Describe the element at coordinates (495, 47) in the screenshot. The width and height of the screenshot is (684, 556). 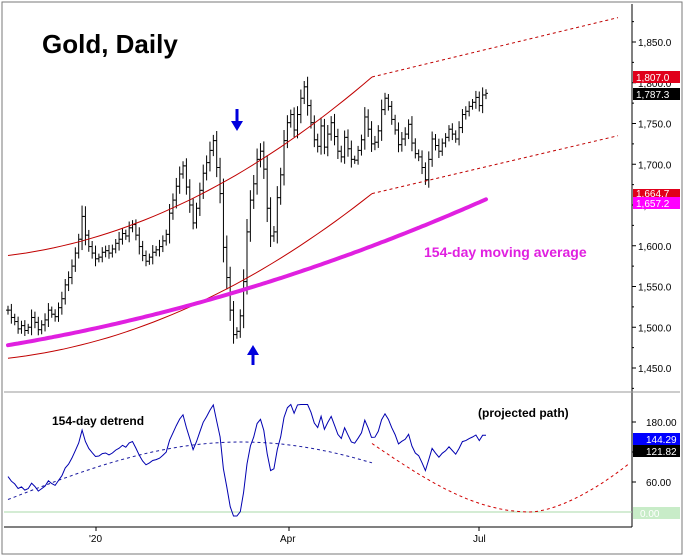
I see `upper-envelope-projection` at that location.